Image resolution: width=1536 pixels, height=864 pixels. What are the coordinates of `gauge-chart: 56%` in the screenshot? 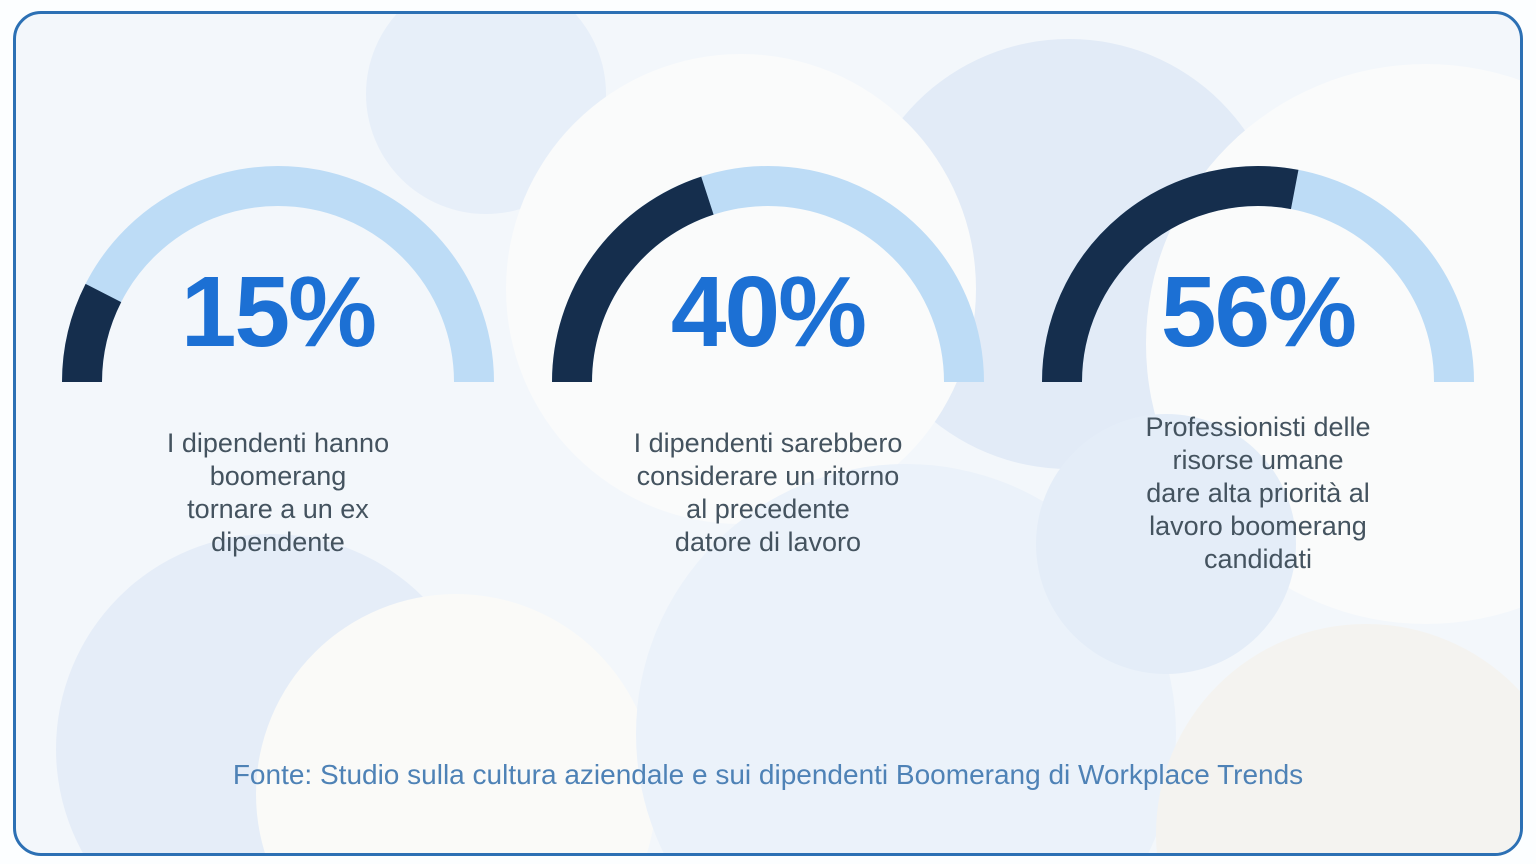 It's located at (1258, 274).